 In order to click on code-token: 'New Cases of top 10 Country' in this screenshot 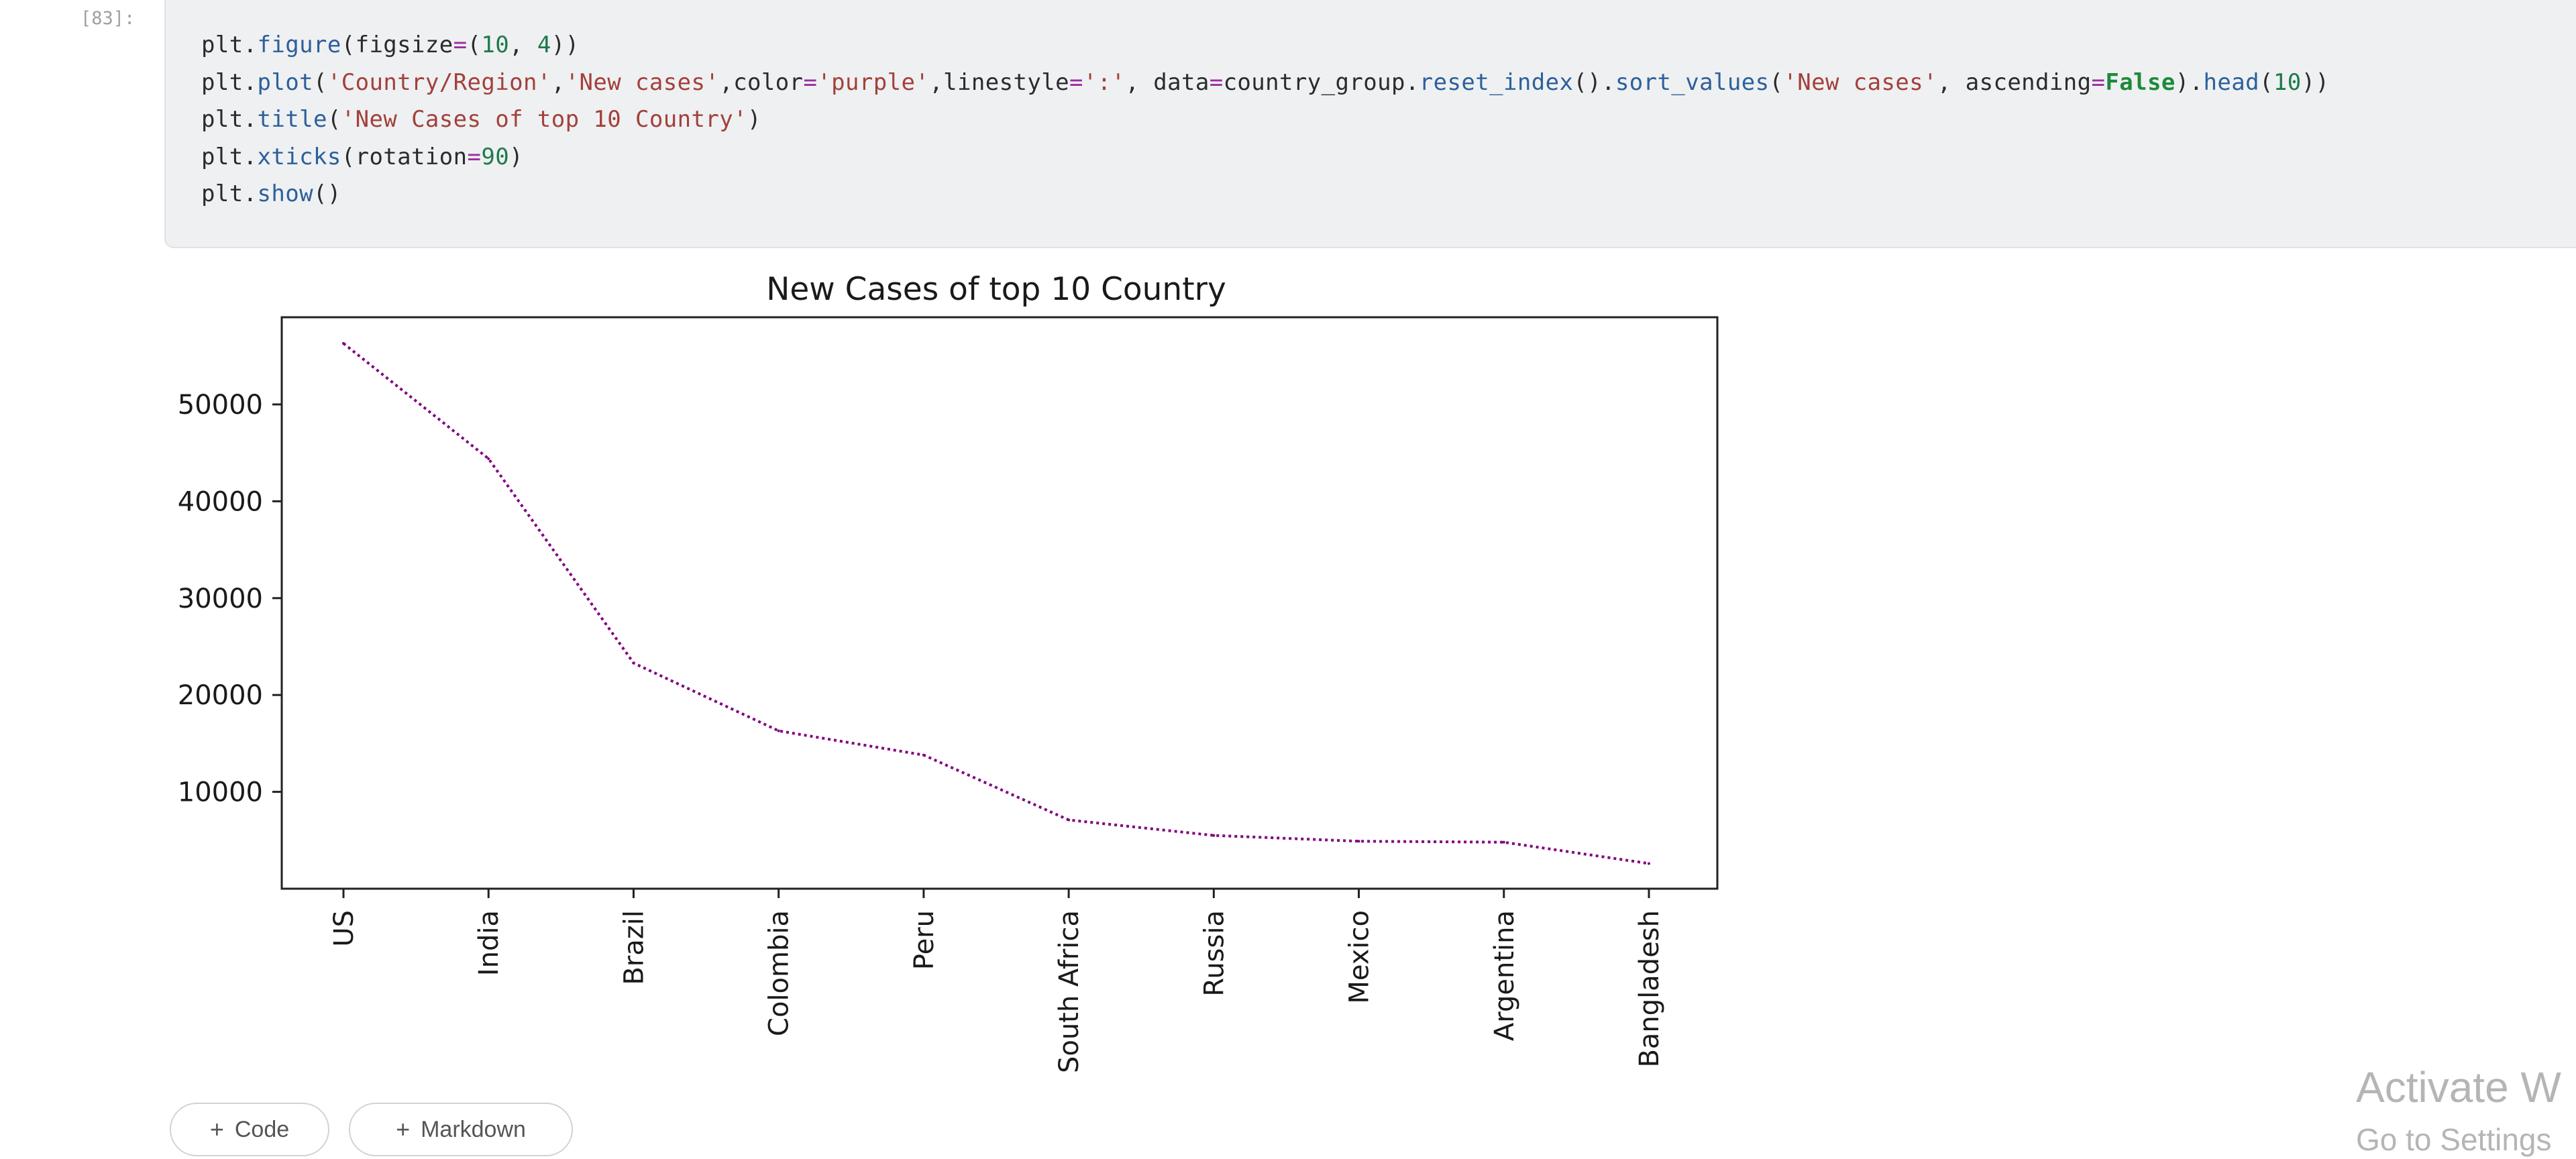, I will do `click(544, 119)`.